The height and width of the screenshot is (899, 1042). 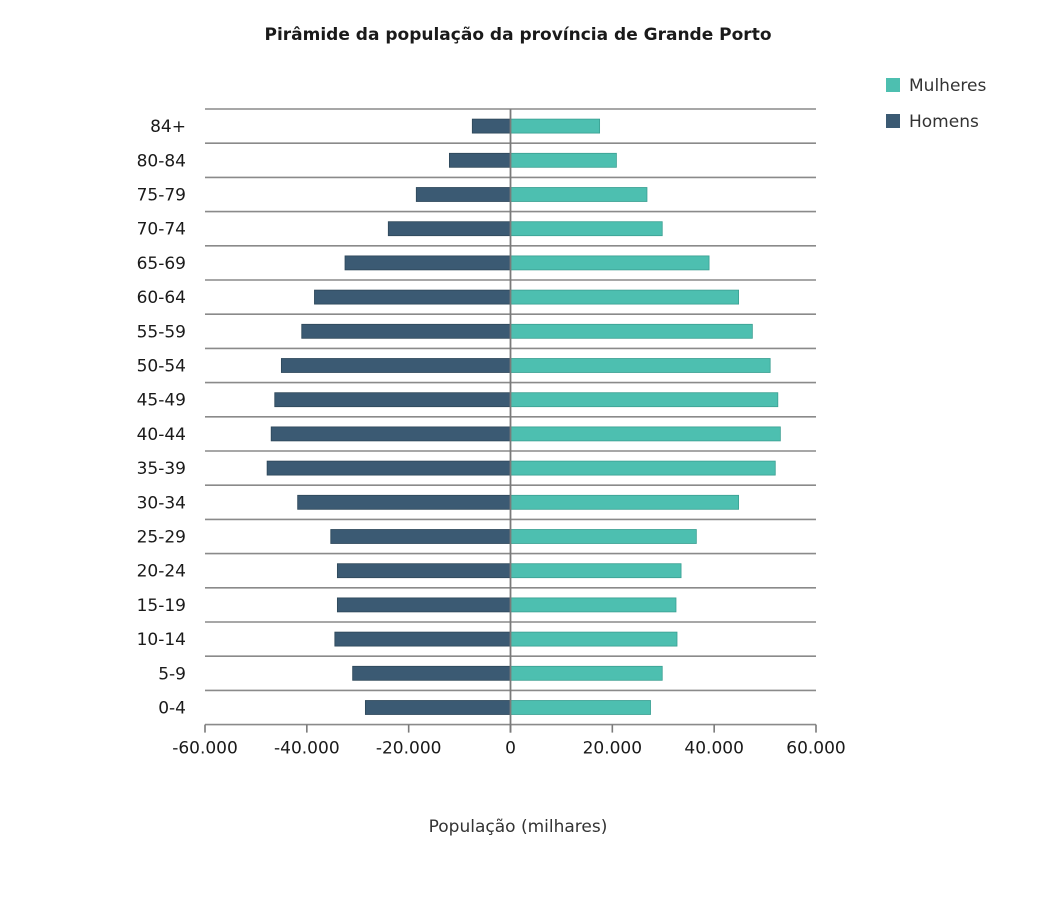 I want to click on legend-label-mulheres: Mulheres, so click(x=947, y=86).